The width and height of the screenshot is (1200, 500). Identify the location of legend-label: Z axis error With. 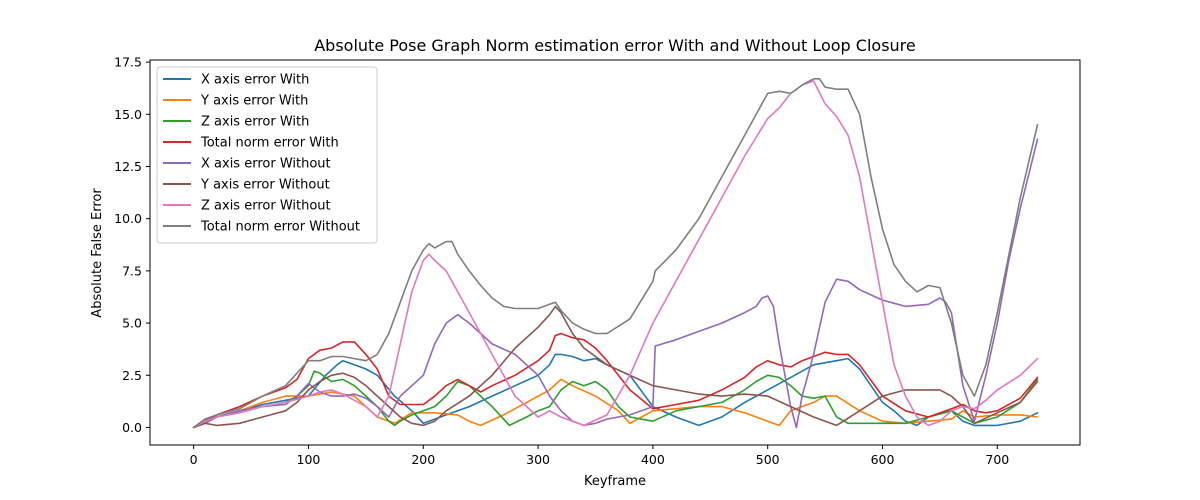
(255, 122).